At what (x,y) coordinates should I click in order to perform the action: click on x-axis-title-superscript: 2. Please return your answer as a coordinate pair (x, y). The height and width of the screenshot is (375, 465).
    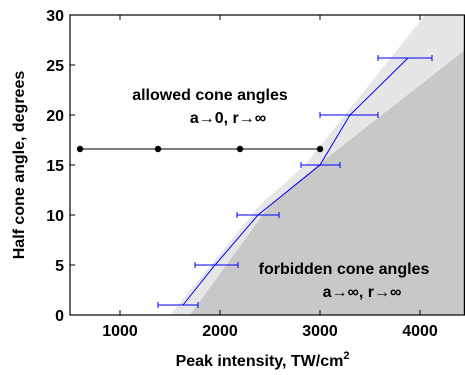
    Looking at the image, I should click on (346, 356).